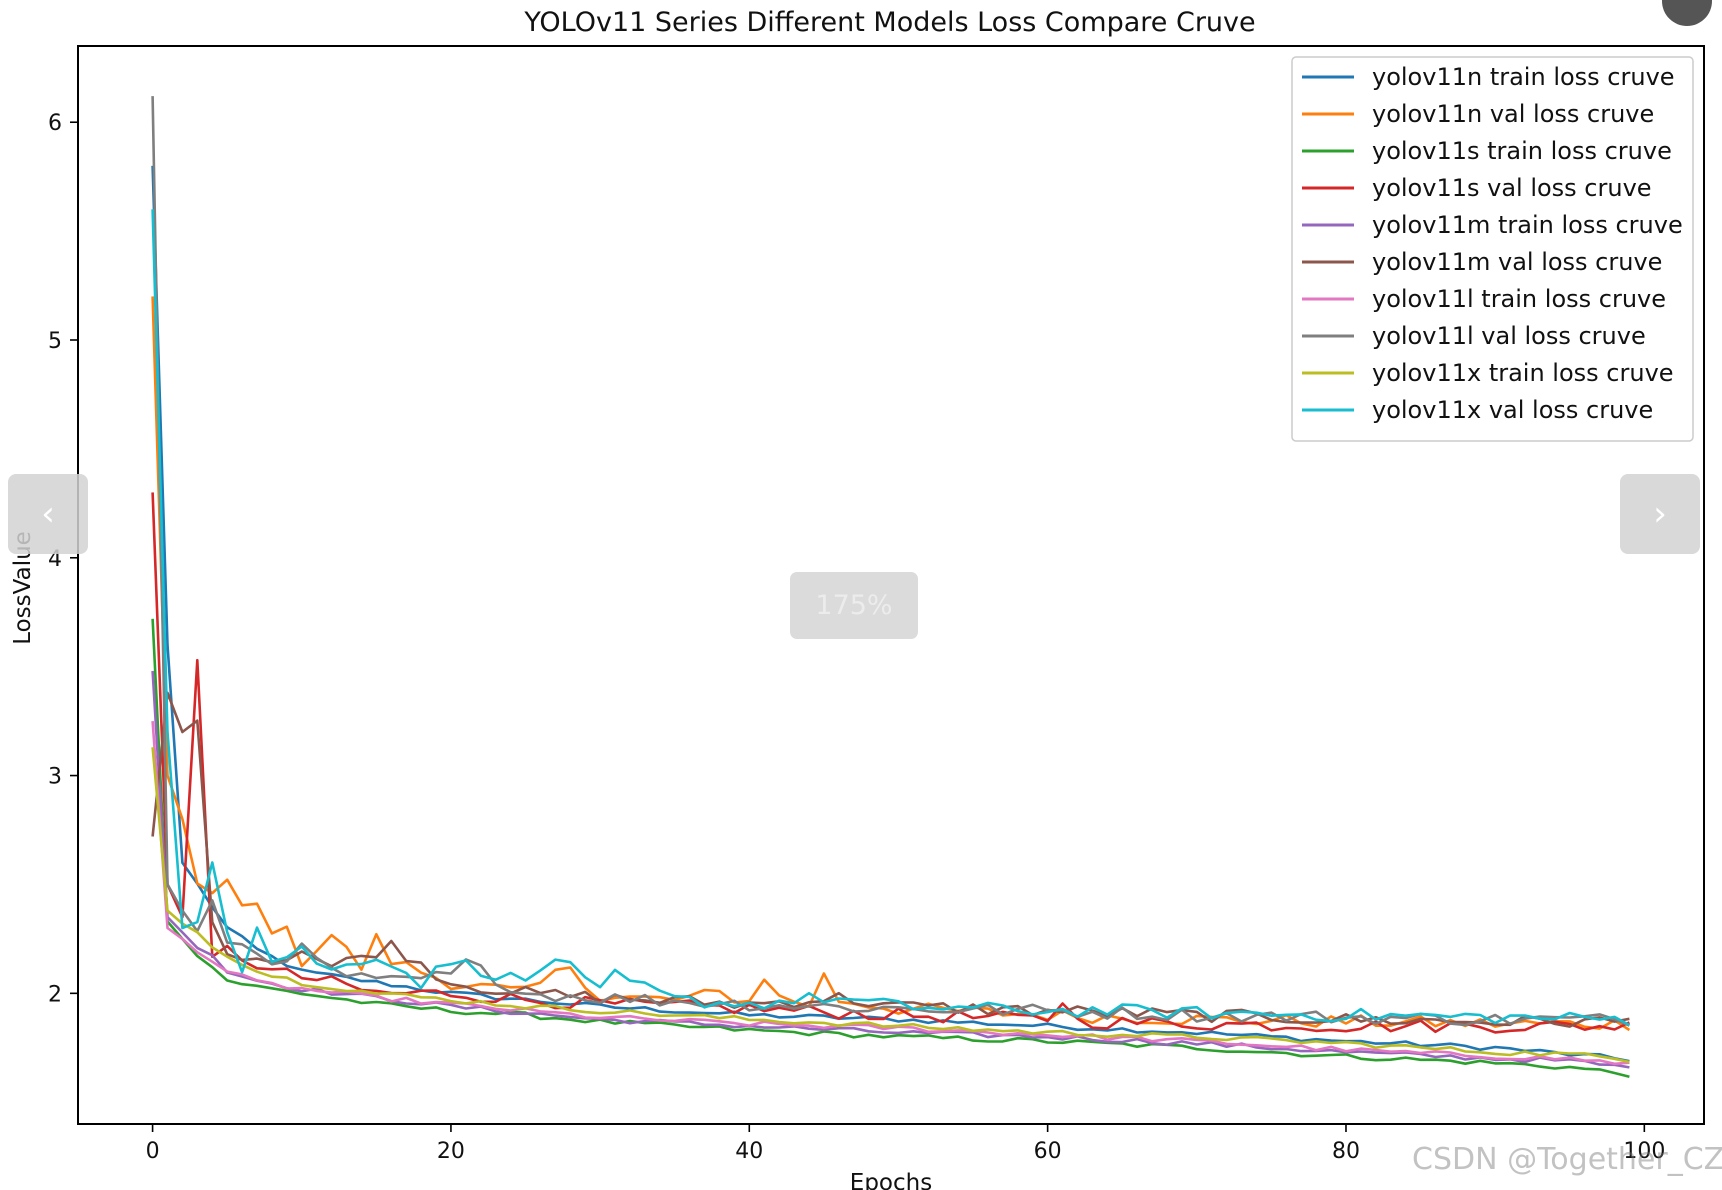 This screenshot has width=1722, height=1190. Describe the element at coordinates (891, 1180) in the screenshot. I see `x-axis-label: Epochs` at that location.